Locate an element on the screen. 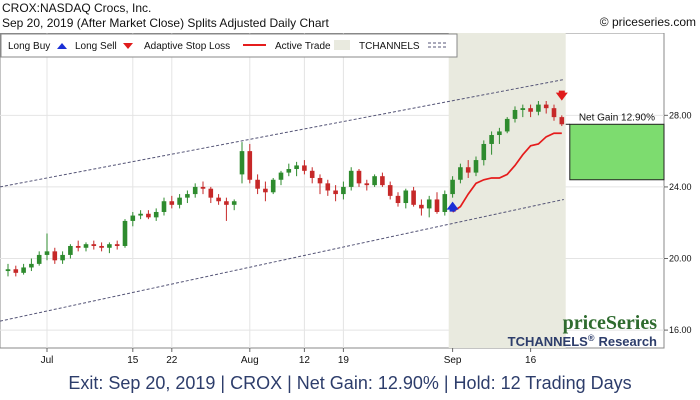  legend-active-swatch-icon is located at coordinates (342, 45).